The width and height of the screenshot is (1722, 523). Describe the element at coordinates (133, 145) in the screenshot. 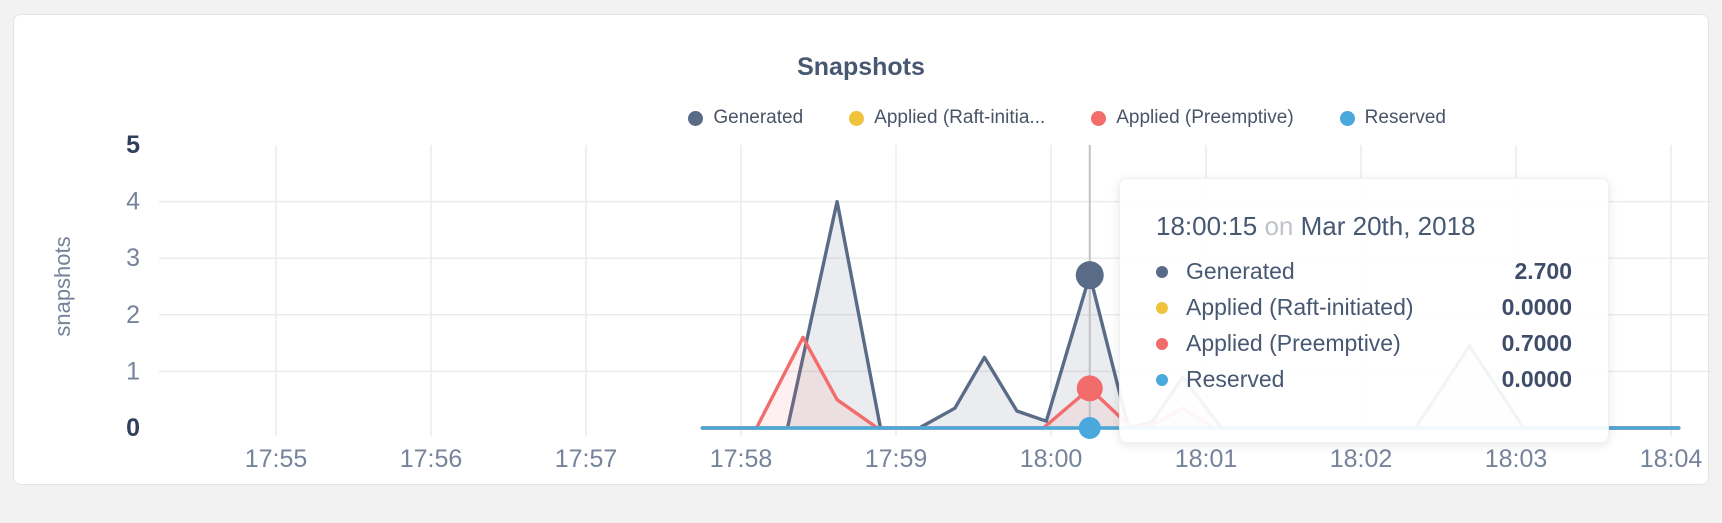

I see `y-axis-tick-label: 5` at that location.